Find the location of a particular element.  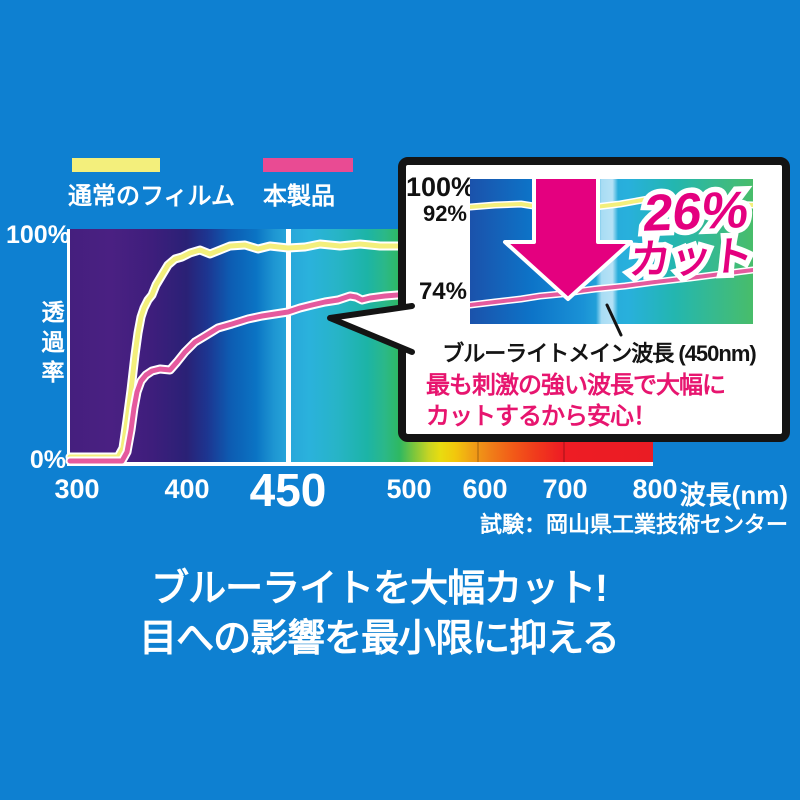

blue-light-wavelength-label: ブルーライトメイン波長 (450nm) is located at coordinates (599, 353).